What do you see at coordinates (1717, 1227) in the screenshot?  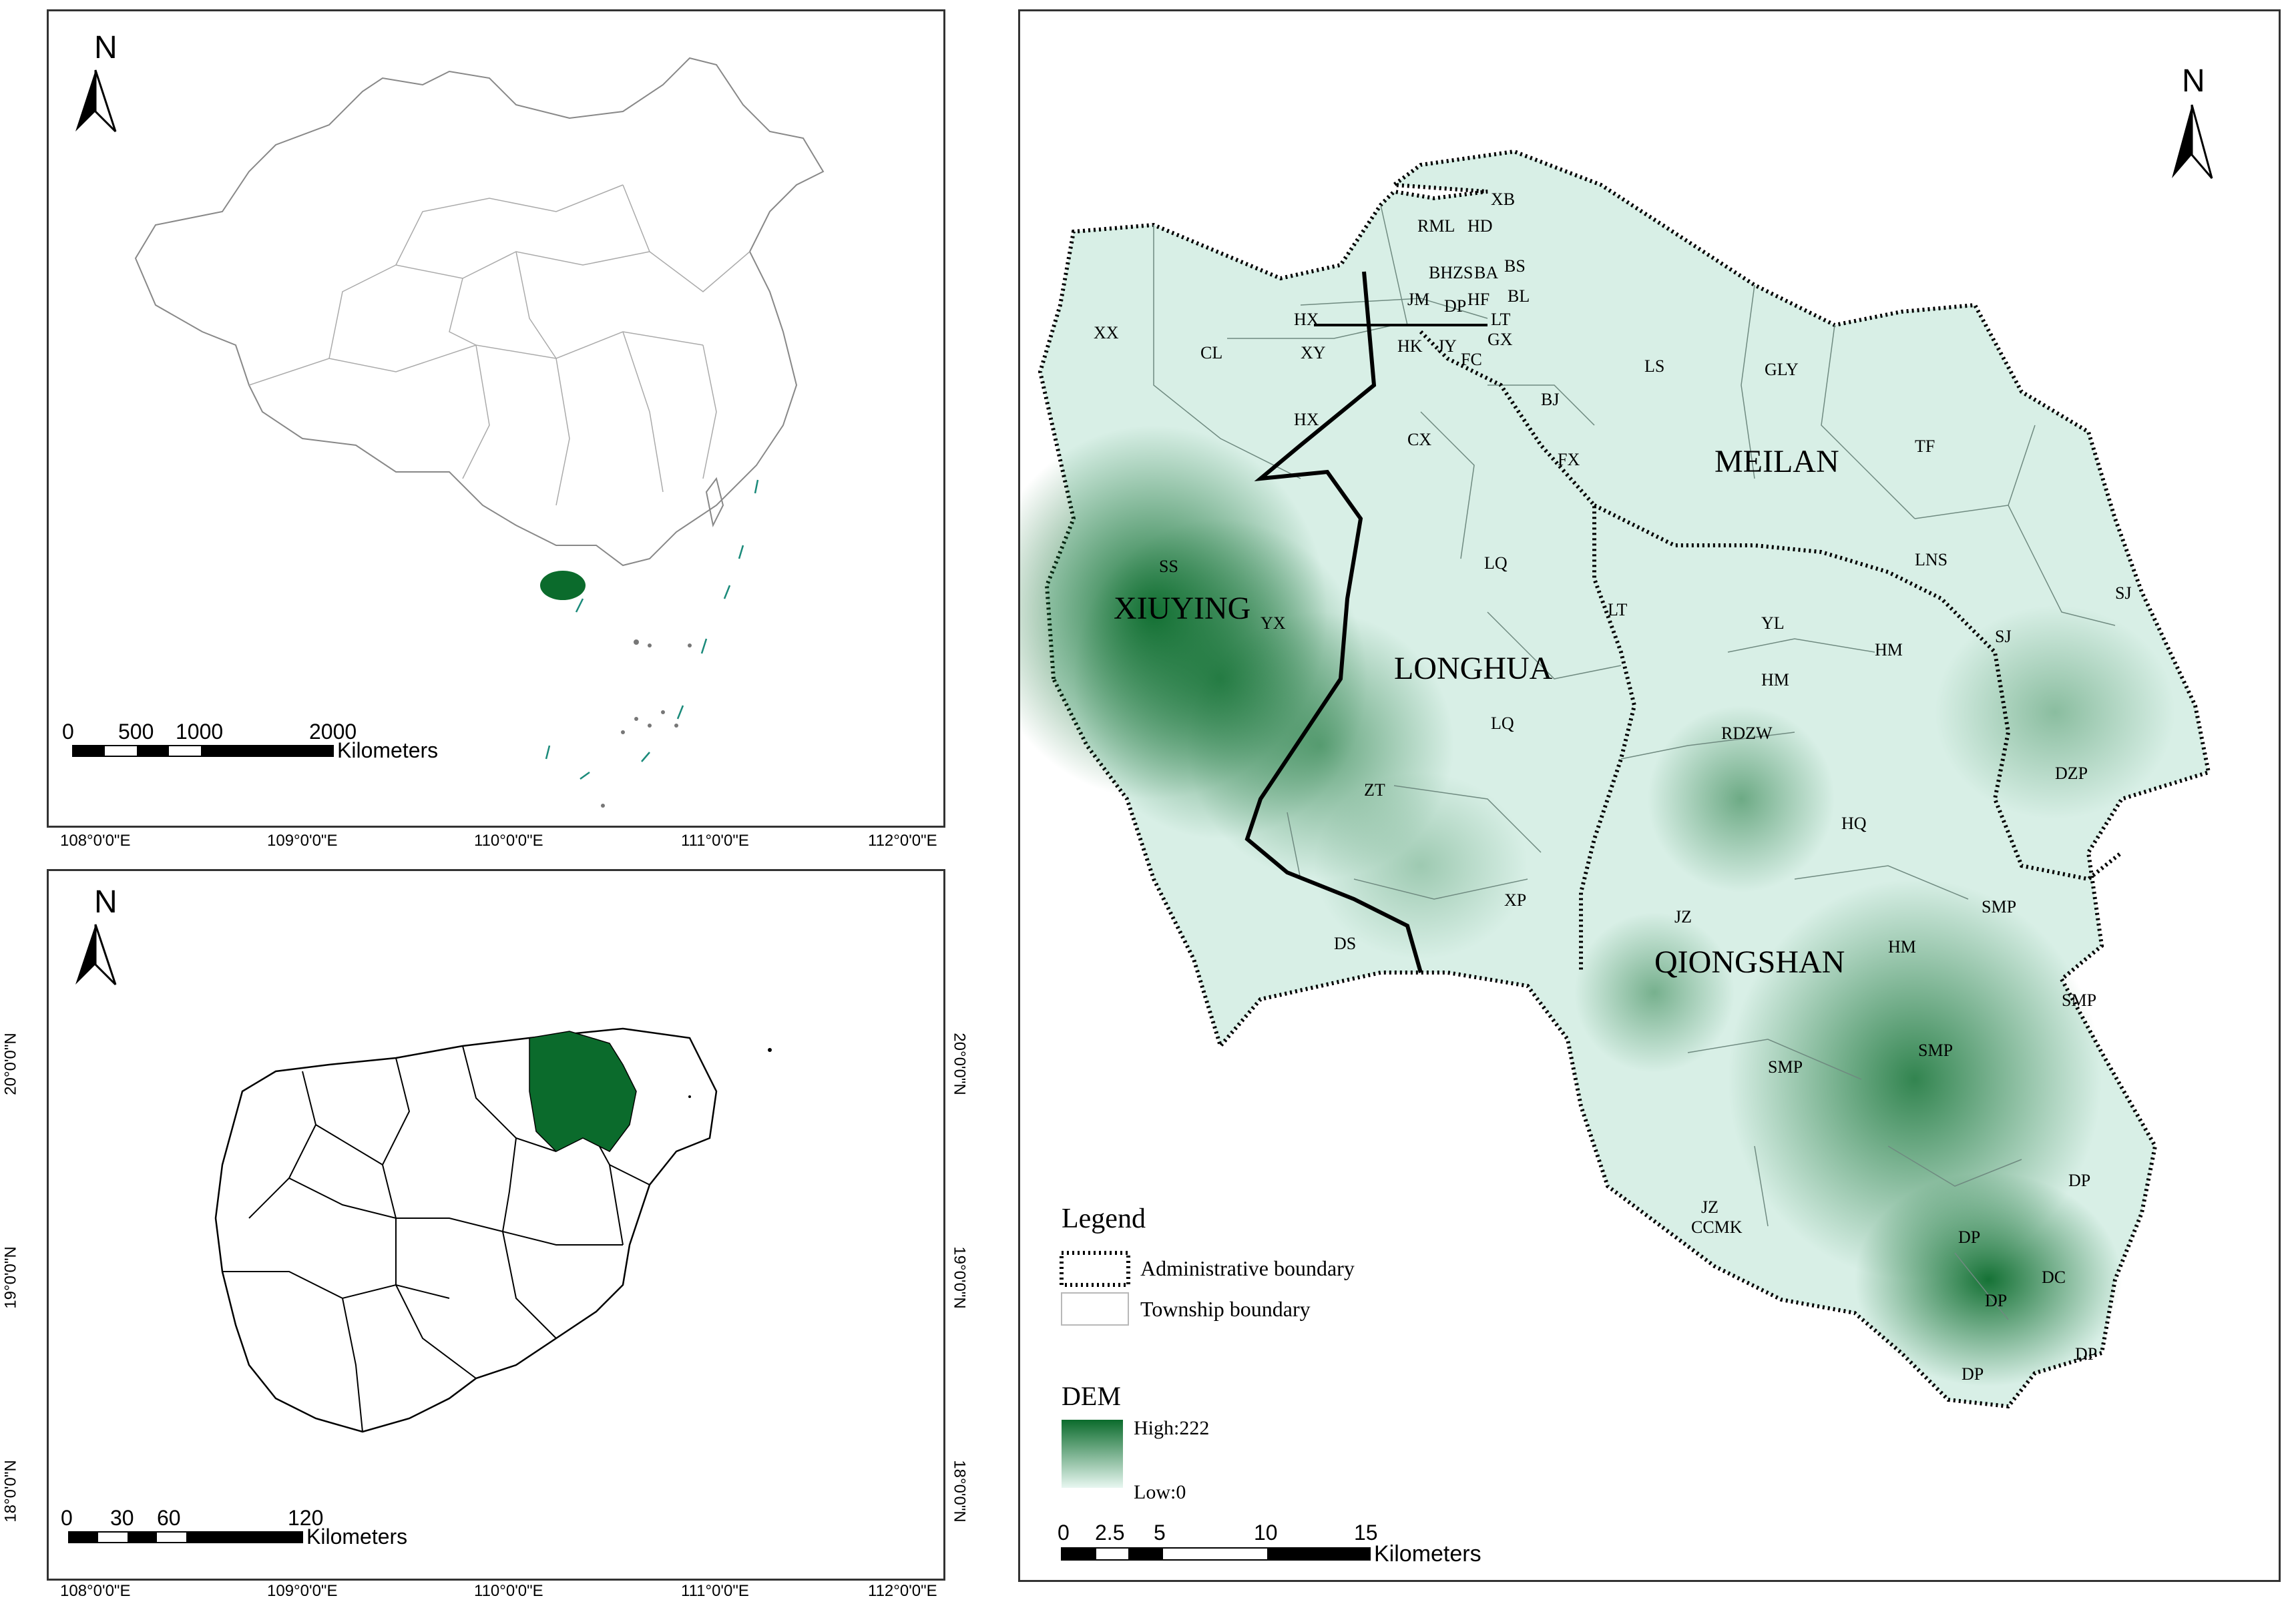 I see `township-label: CCMK` at bounding box center [1717, 1227].